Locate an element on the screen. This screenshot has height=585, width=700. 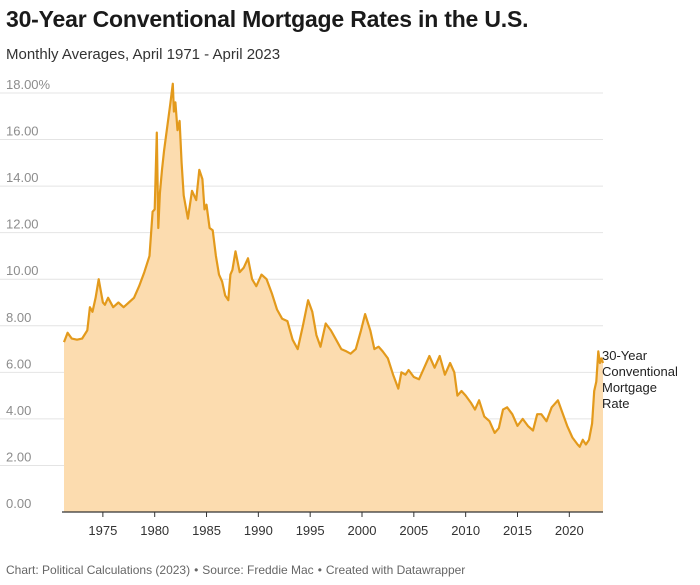
y-tick-label: 2.00 is located at coordinates (18, 456).